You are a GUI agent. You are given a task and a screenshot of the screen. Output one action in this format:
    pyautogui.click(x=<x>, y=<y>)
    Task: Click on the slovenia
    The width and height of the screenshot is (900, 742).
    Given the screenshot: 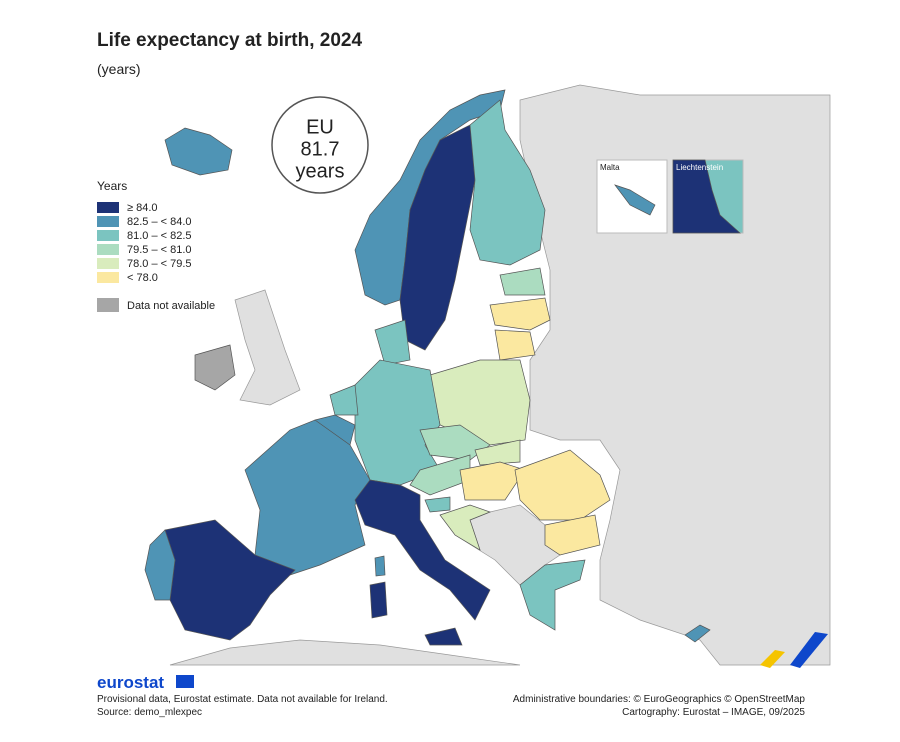 What is the action you would take?
    pyautogui.click(x=437, y=504)
    